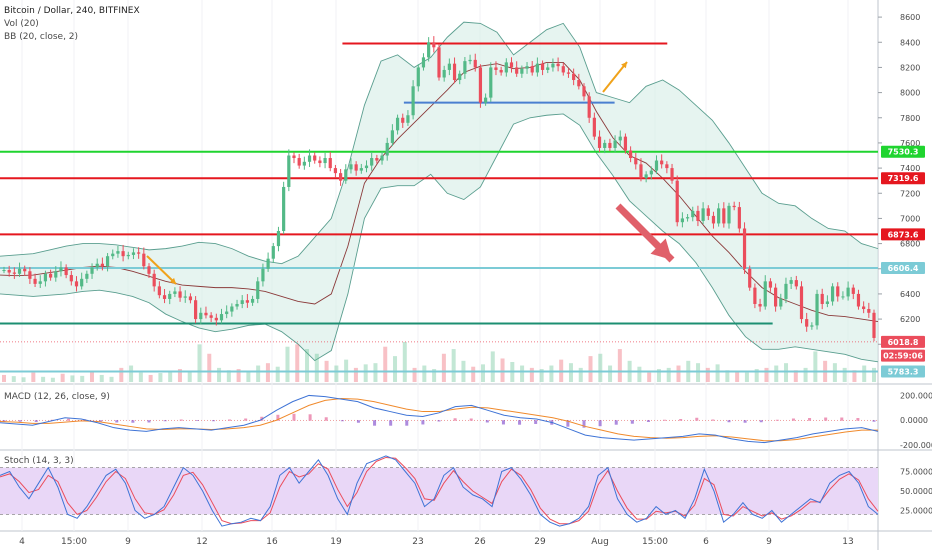 The width and height of the screenshot is (932, 550). I want to click on legend-symbol: Bitcoin / Dollar, 240, BITFINEX, so click(72, 11).